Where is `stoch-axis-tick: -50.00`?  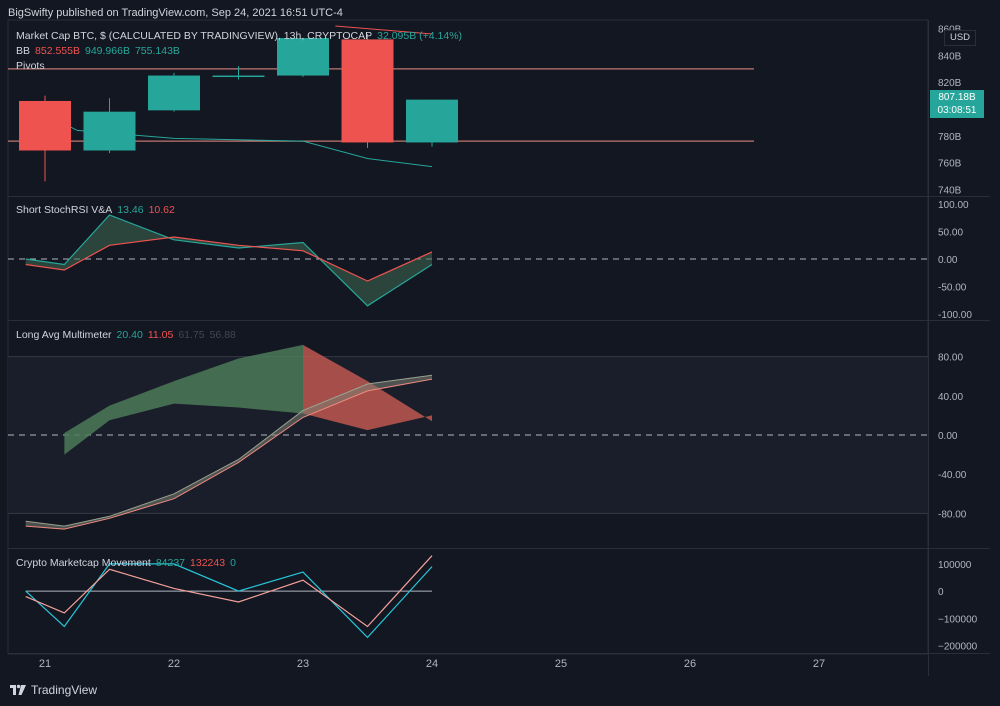
stoch-axis-tick: -50.00 is located at coordinates (952, 288).